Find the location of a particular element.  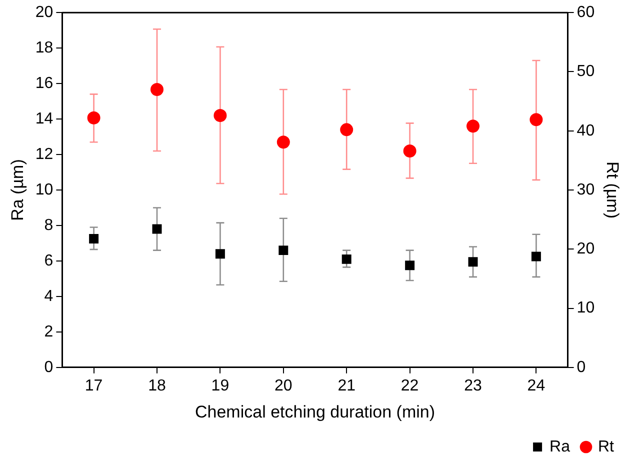

y-tick-label: 18 is located at coordinates (44, 47).